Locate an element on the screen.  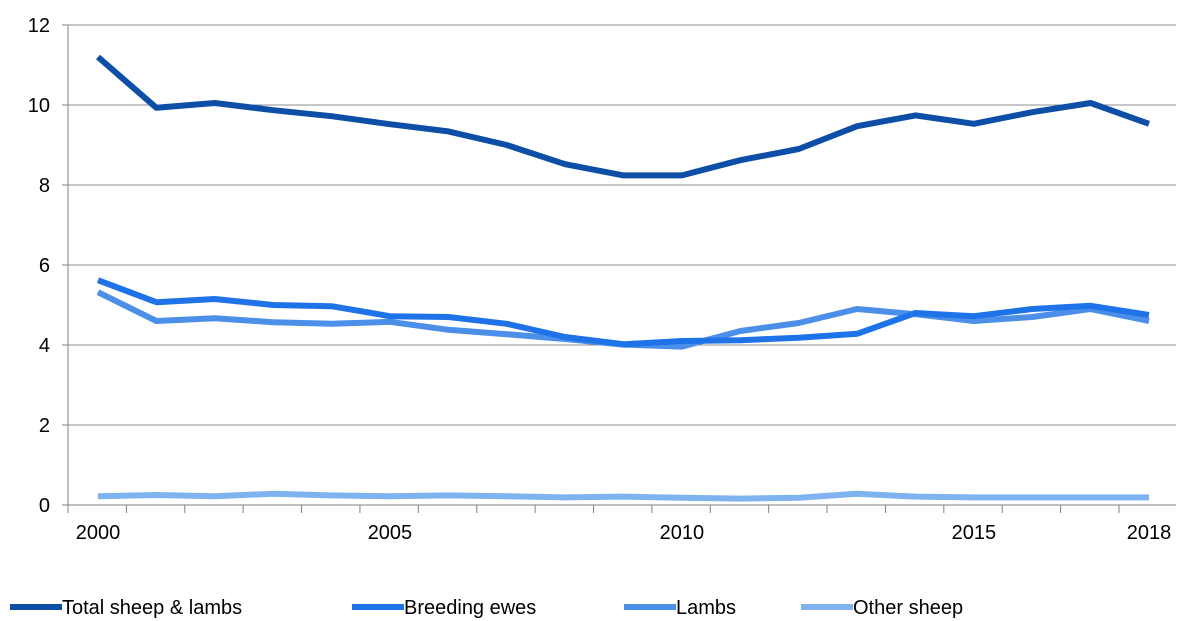
legend-label-1: Breeding ewes is located at coordinates (470, 608).